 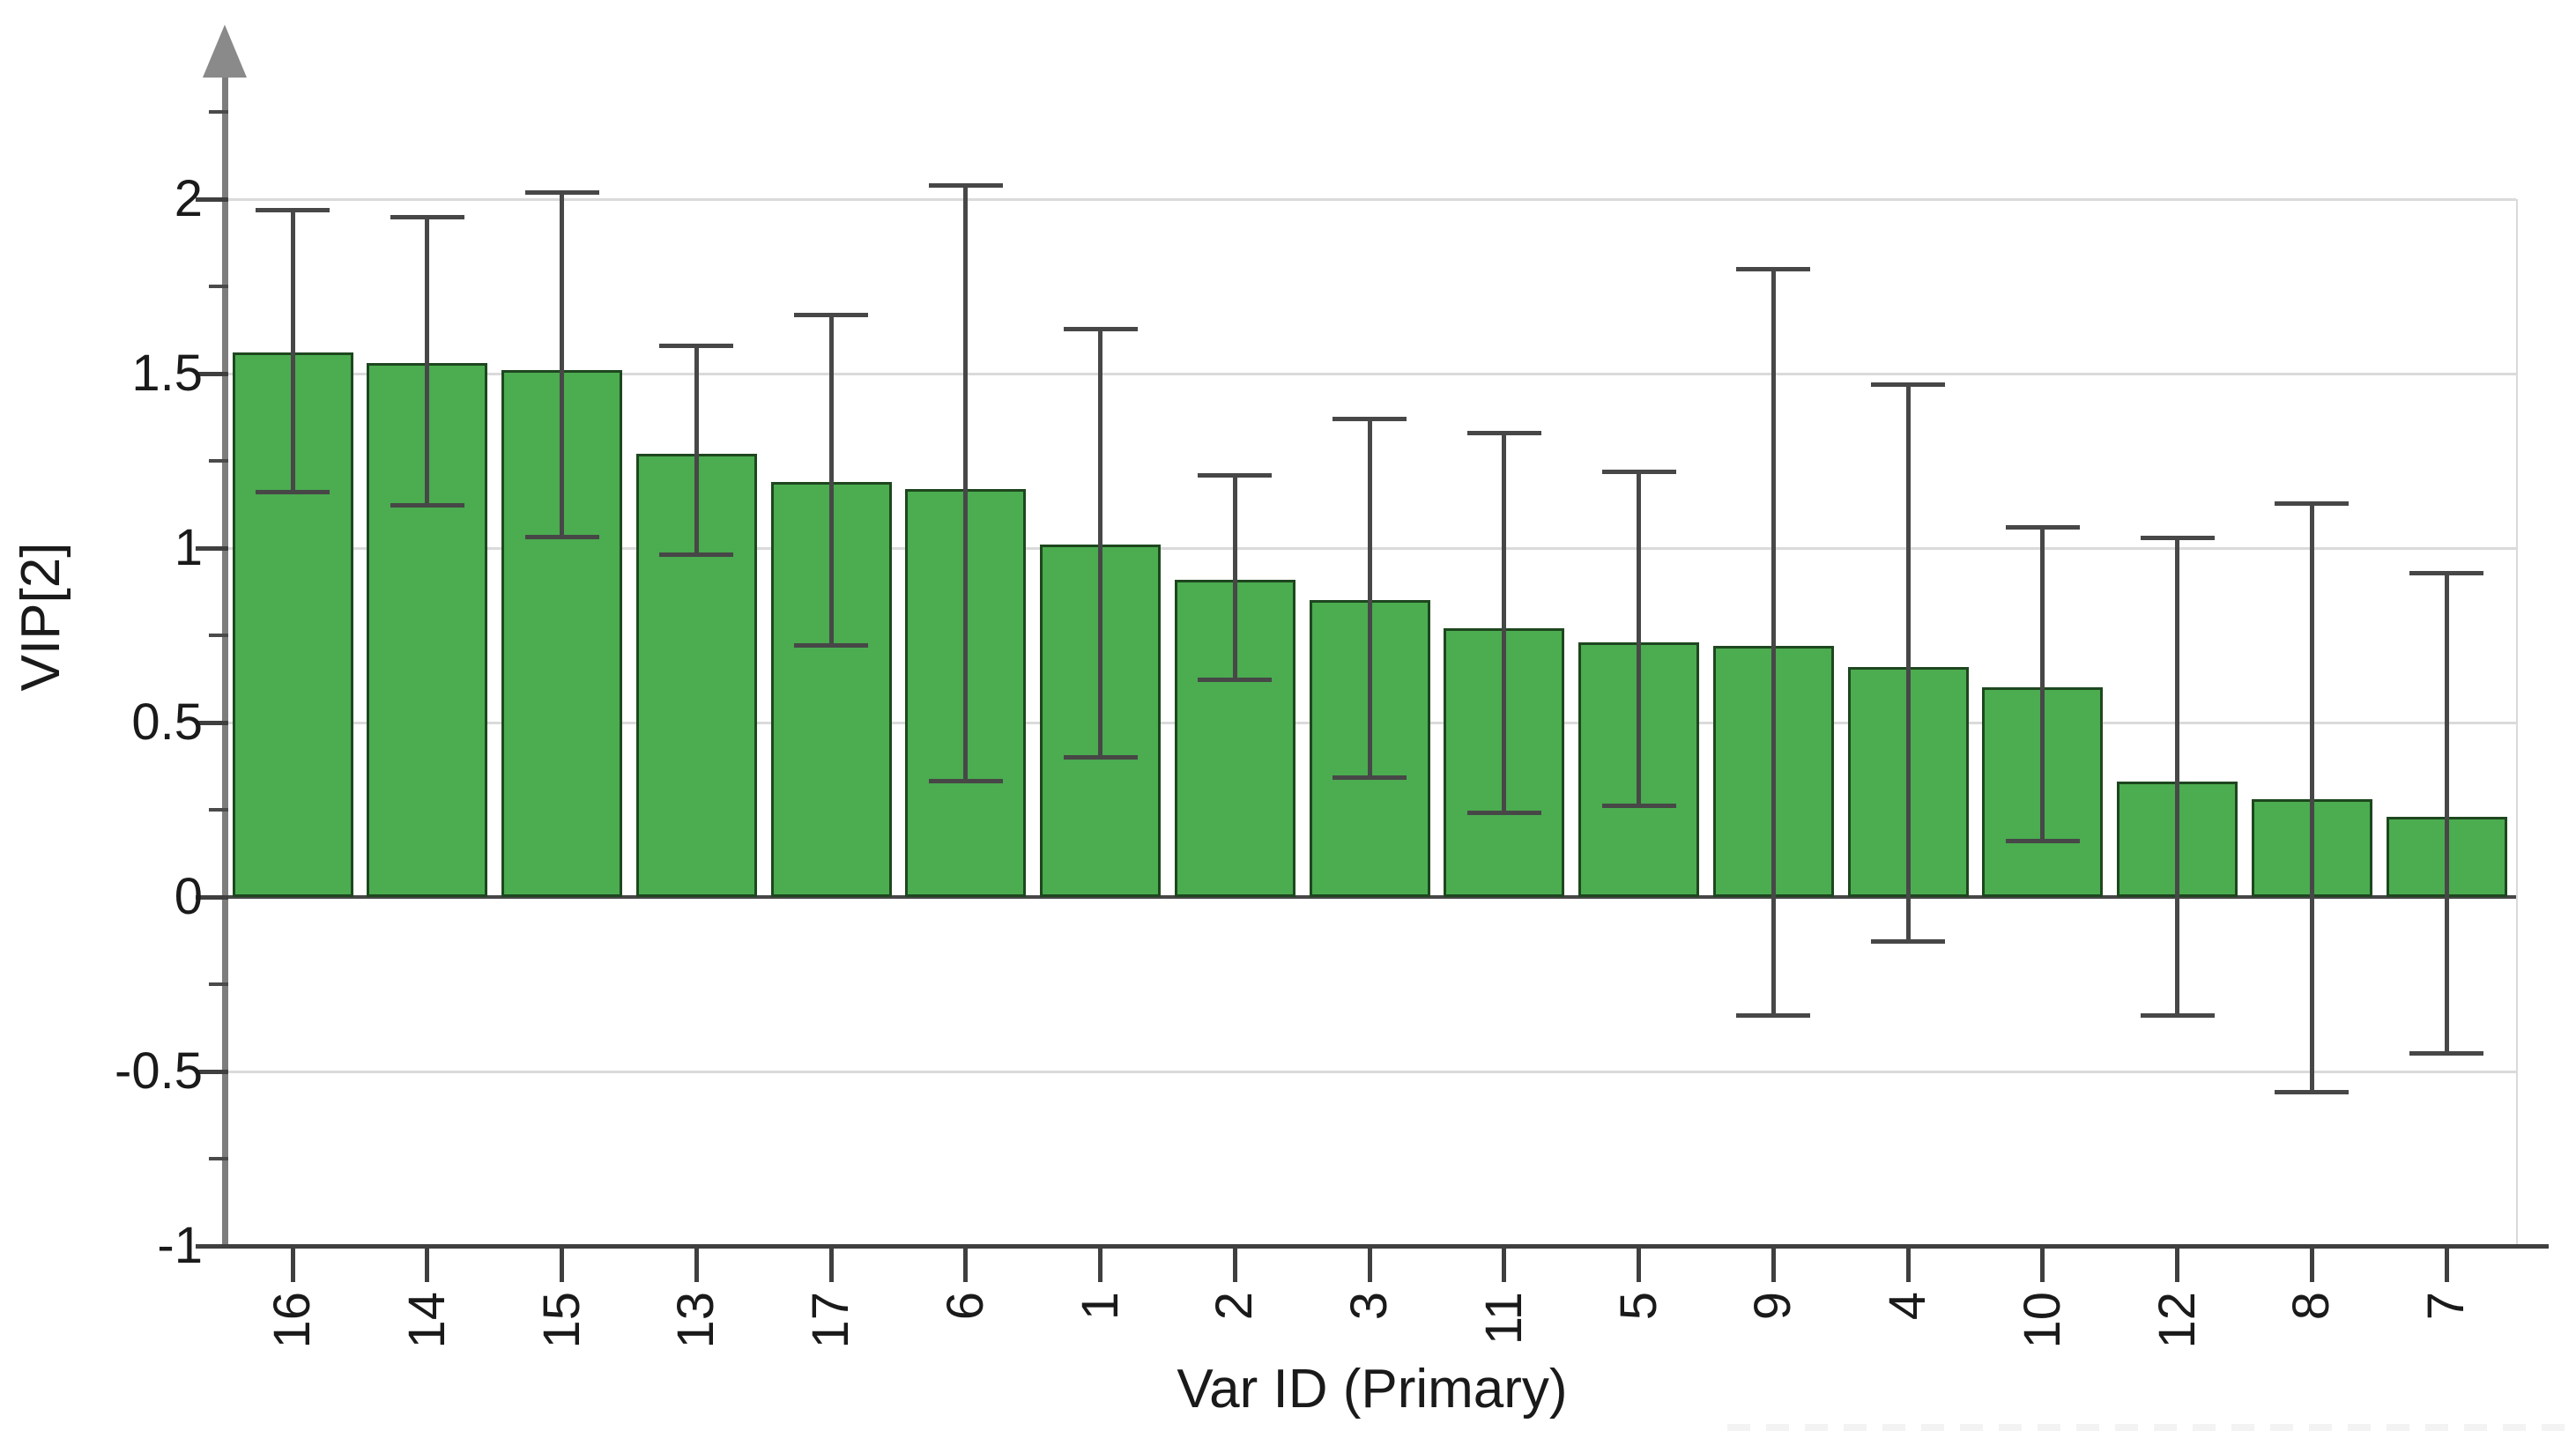 I want to click on x-axis-tick-label: 15, so click(x=561, y=1320).